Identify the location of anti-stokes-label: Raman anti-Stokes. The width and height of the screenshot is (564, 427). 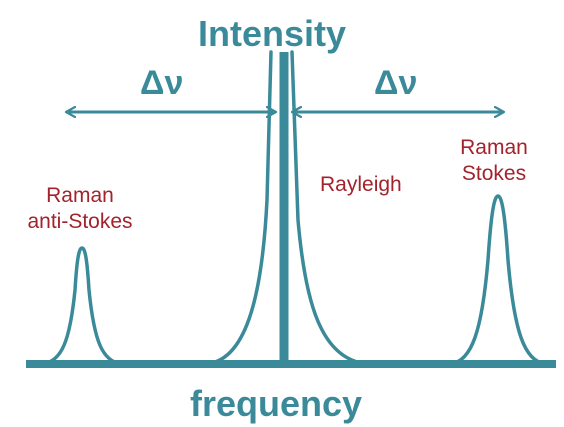
(80, 209).